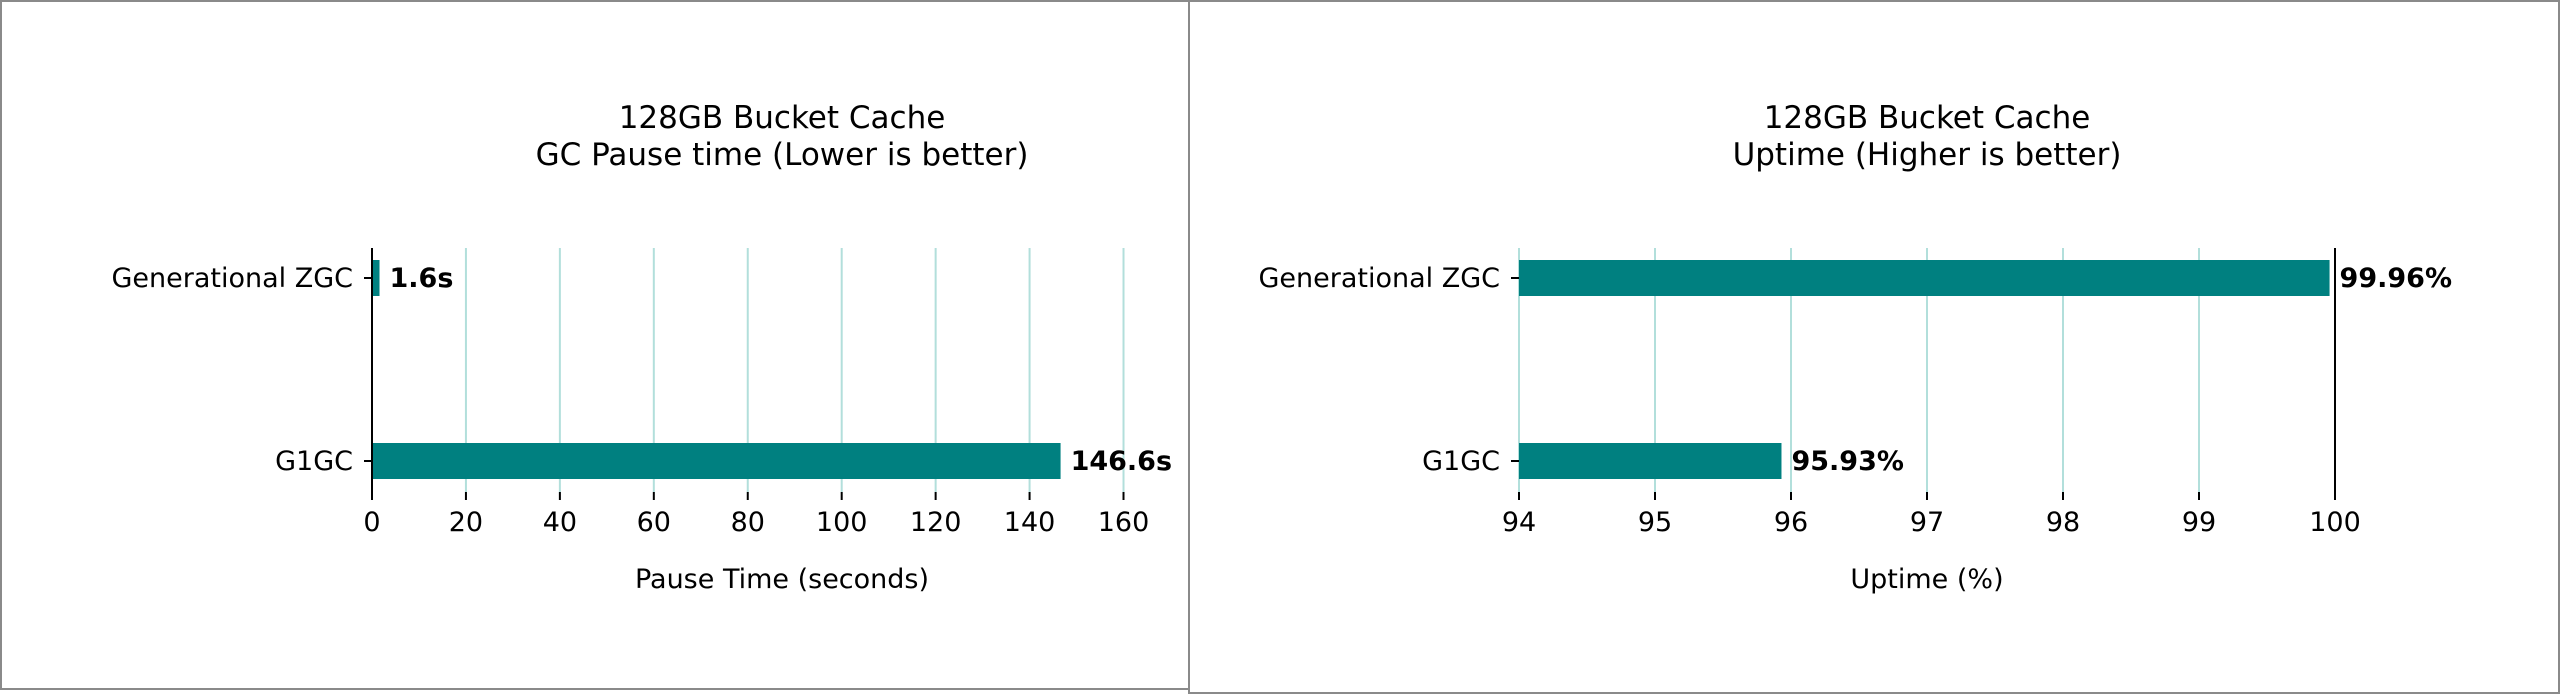 The width and height of the screenshot is (2560, 696). Describe the element at coordinates (1030, 522) in the screenshot. I see `x-tick-label: 140` at that location.